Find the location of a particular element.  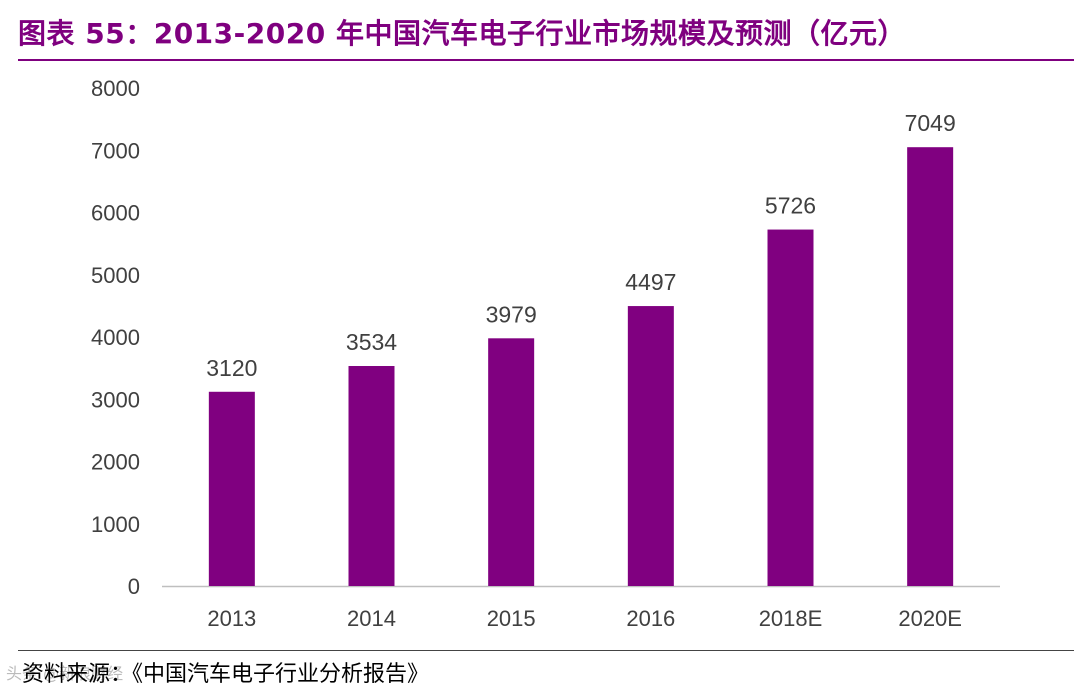

data-label: 5726 is located at coordinates (790, 206).